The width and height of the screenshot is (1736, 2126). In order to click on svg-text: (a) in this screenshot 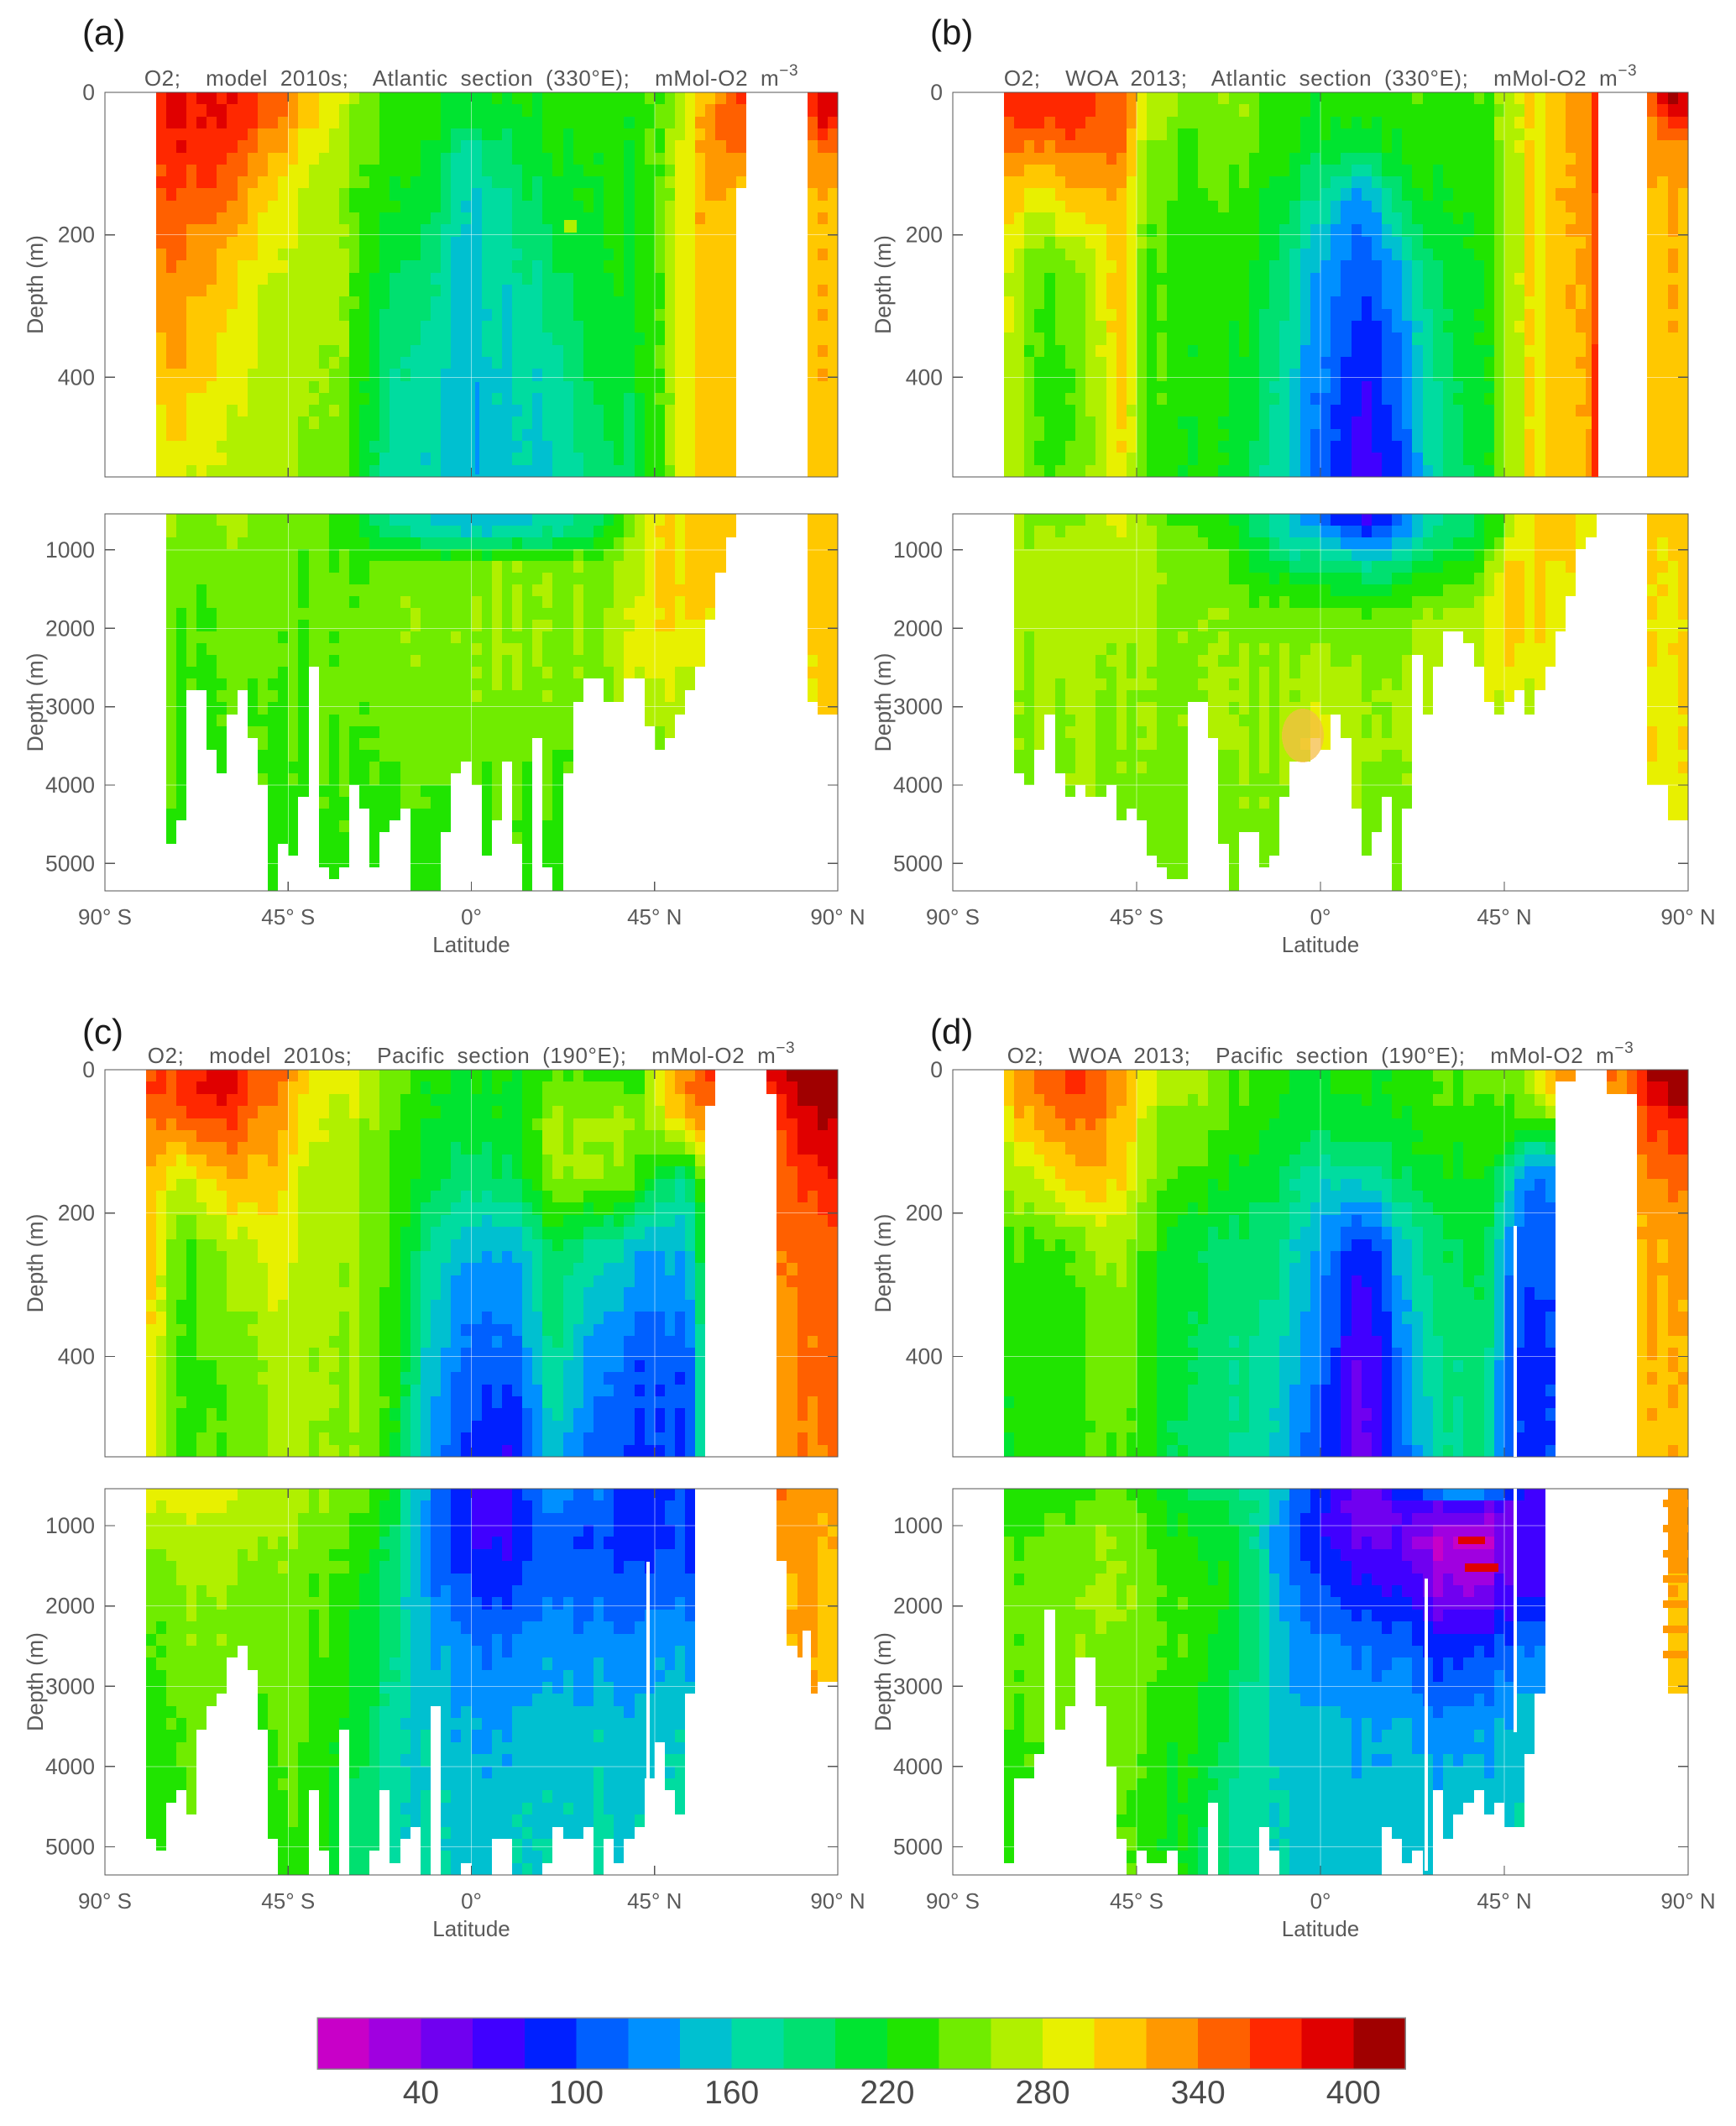, I will do `click(103, 32)`.